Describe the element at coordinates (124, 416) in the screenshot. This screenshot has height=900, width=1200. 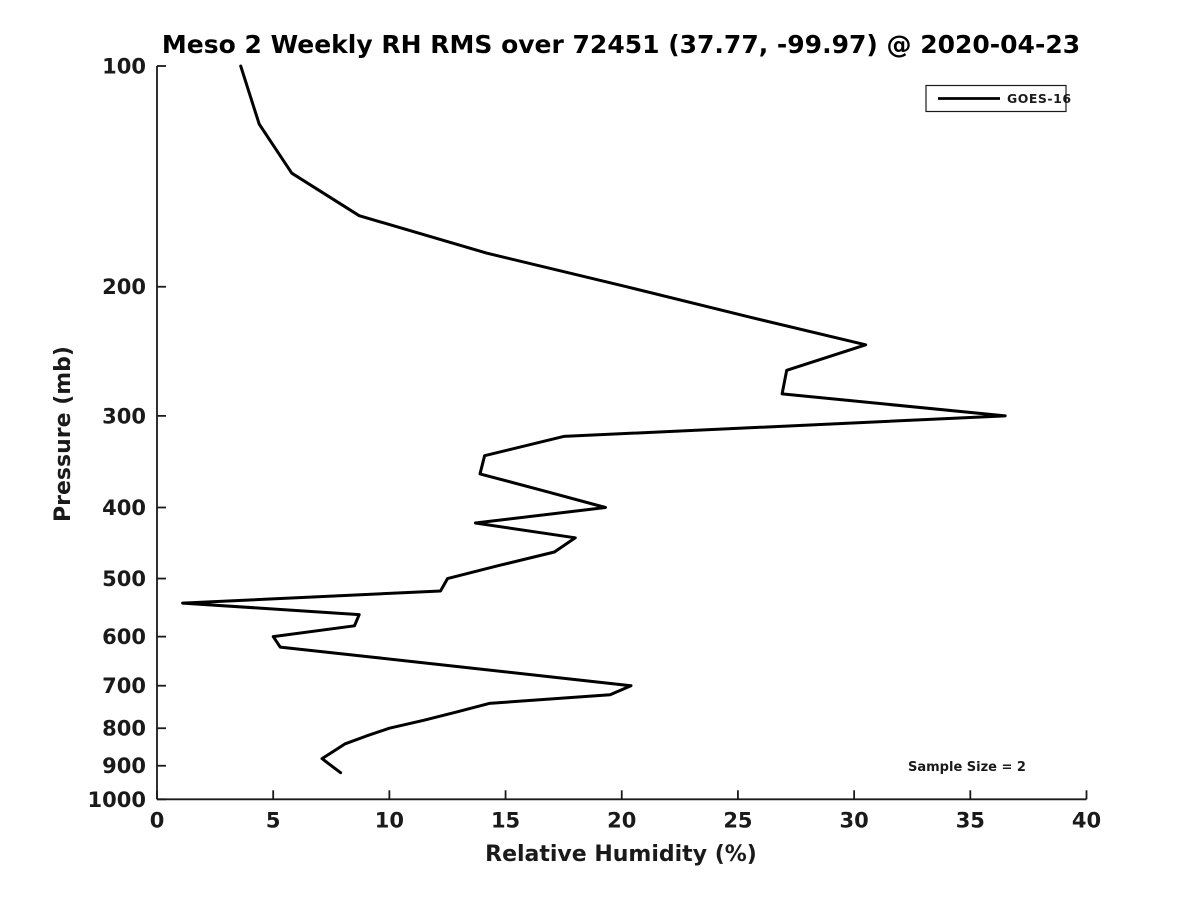
I see `y-tick-label: 300` at that location.